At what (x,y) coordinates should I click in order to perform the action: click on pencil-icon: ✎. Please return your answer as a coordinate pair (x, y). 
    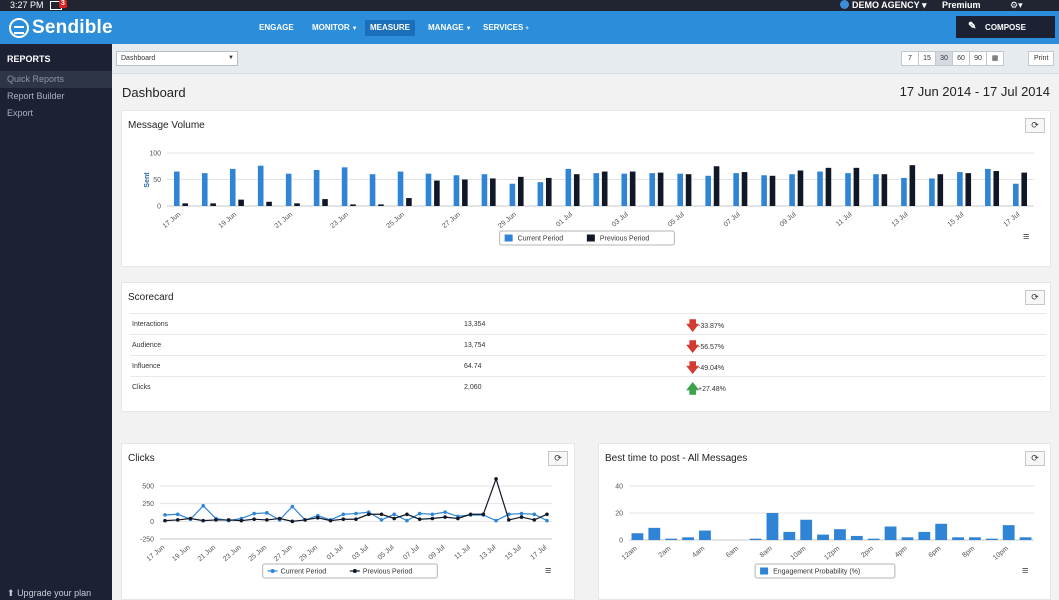
    Looking at the image, I should click on (972, 26).